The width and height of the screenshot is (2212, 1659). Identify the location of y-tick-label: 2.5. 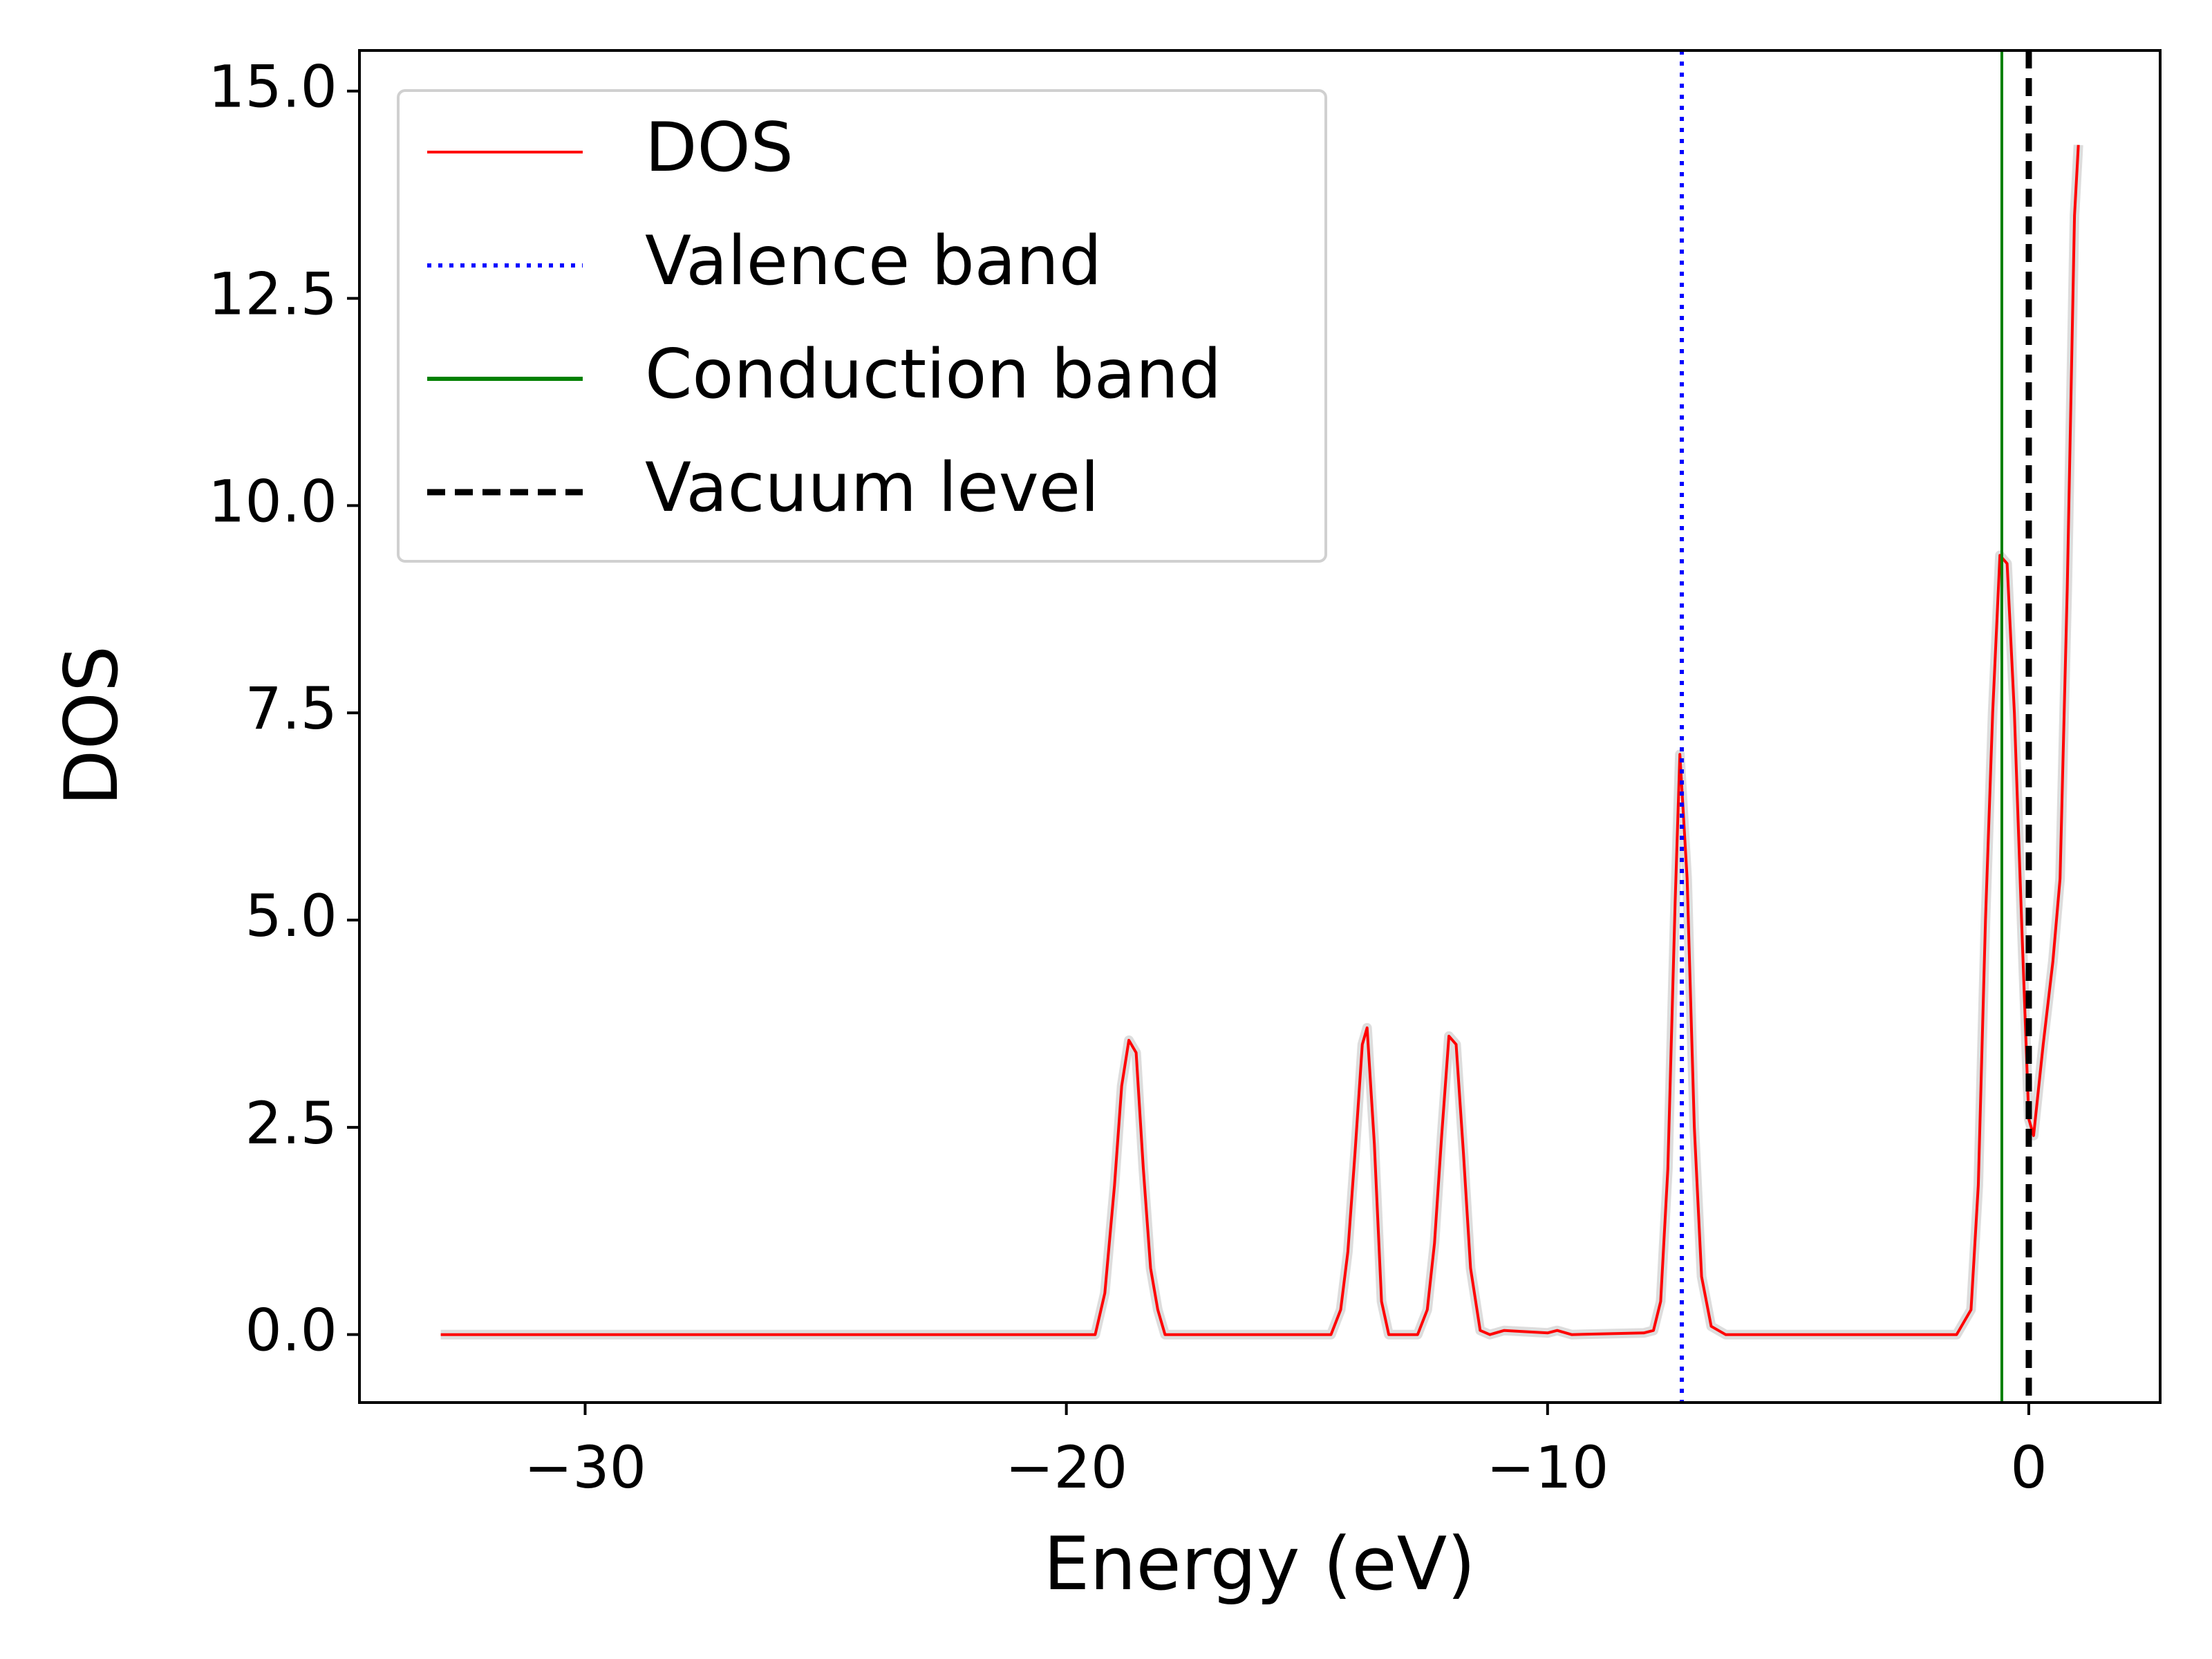
(291, 1123).